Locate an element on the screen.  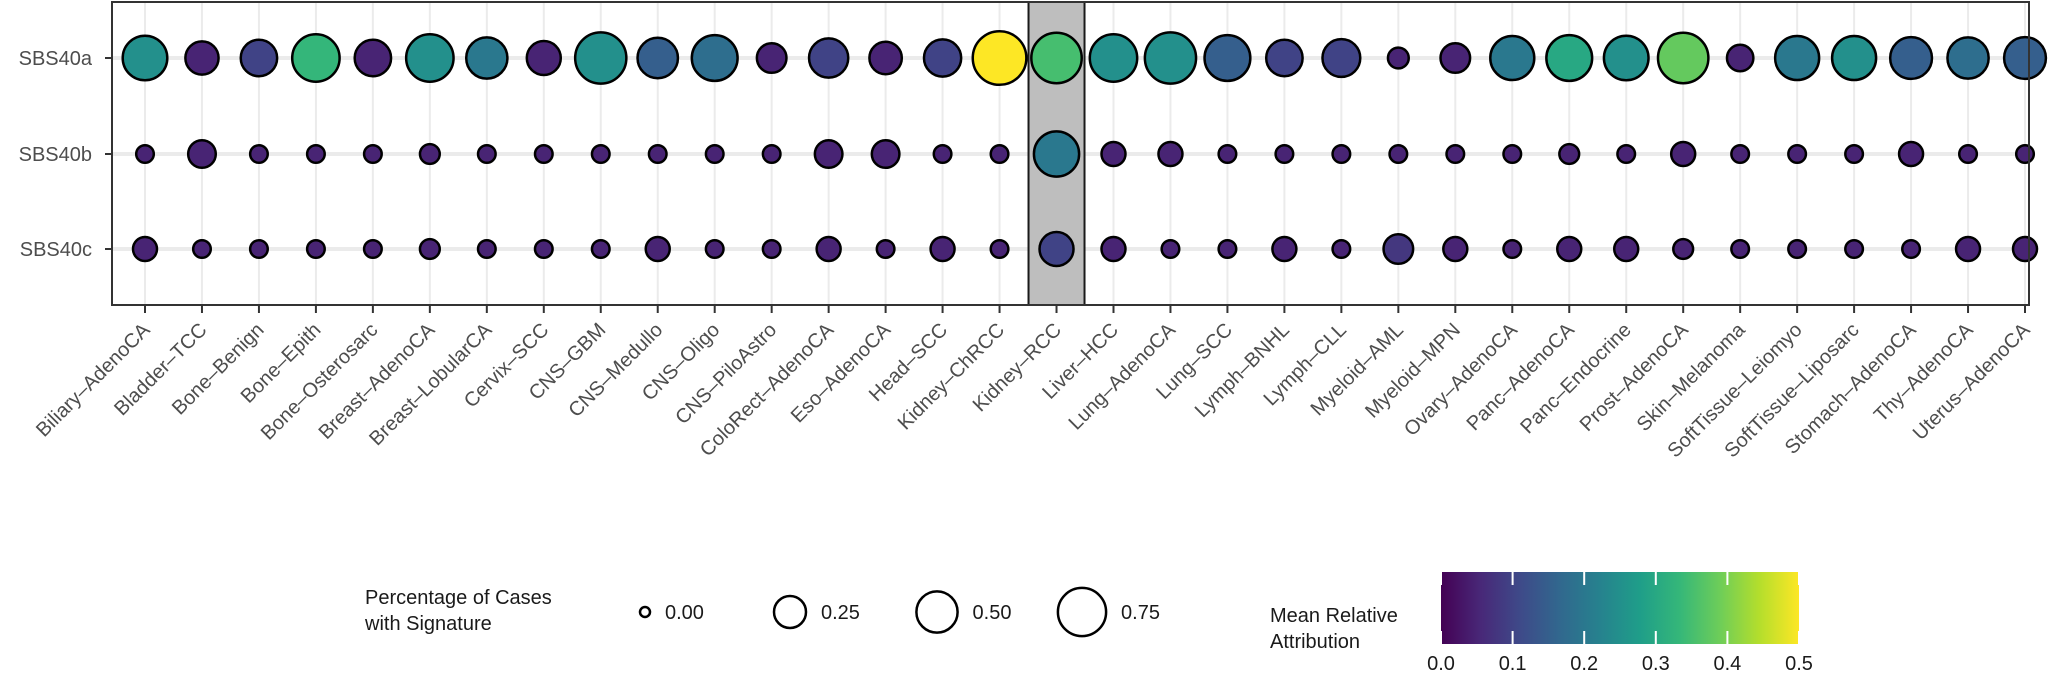
bubble-SBS40b-Breast-LobularCA is located at coordinates (486, 154).